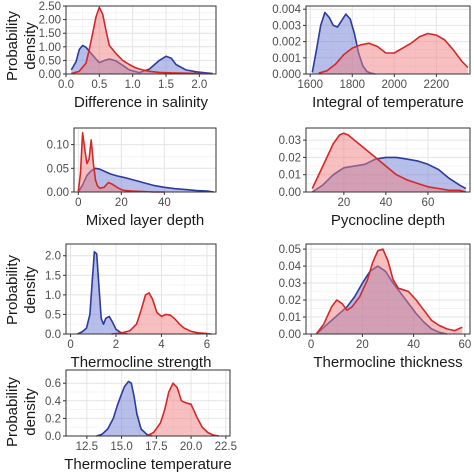 This screenshot has height=474, width=474. What do you see at coordinates (53, 296) in the screenshot?
I see `y-tick-label: 1.0` at bounding box center [53, 296].